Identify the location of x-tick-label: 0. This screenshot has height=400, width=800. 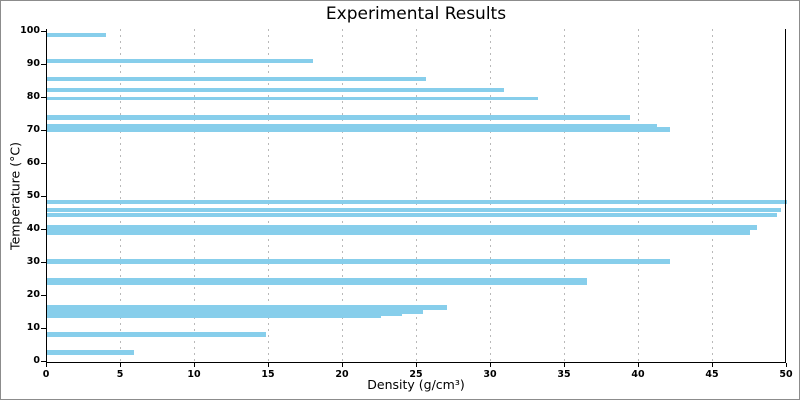
(46, 374).